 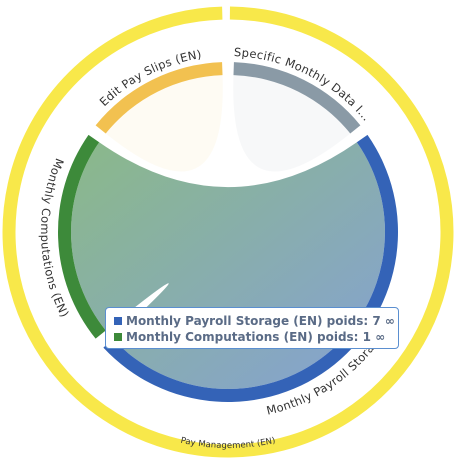 I want to click on tooltip-row: Monthly Payroll Storage (EN) poids: 7 ∞, so click(x=254, y=321).